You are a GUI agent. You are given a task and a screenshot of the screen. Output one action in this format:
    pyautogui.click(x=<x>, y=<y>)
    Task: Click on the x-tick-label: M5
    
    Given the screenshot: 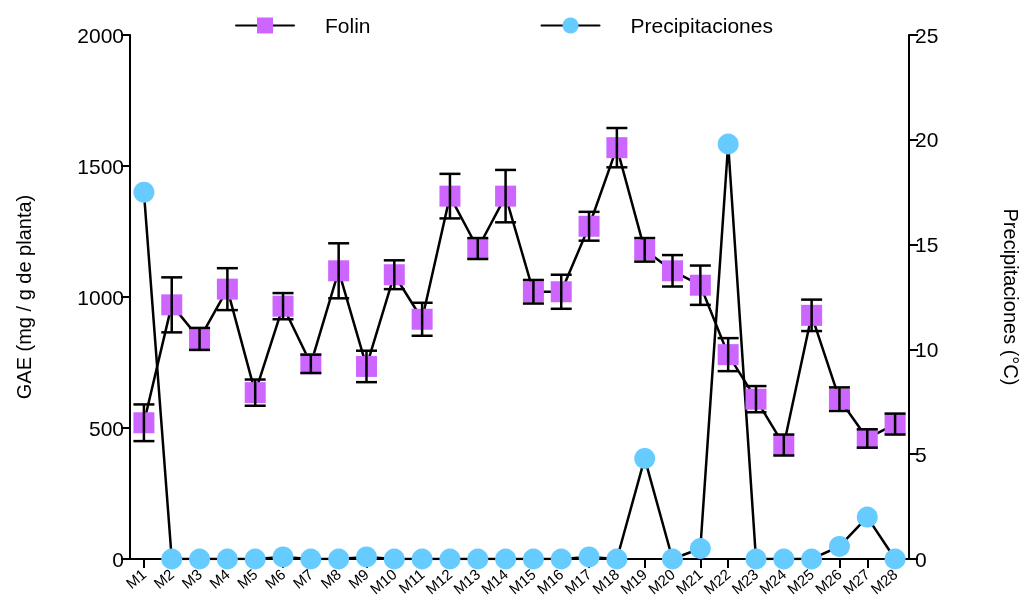 What is the action you would take?
    pyautogui.click(x=247, y=578)
    